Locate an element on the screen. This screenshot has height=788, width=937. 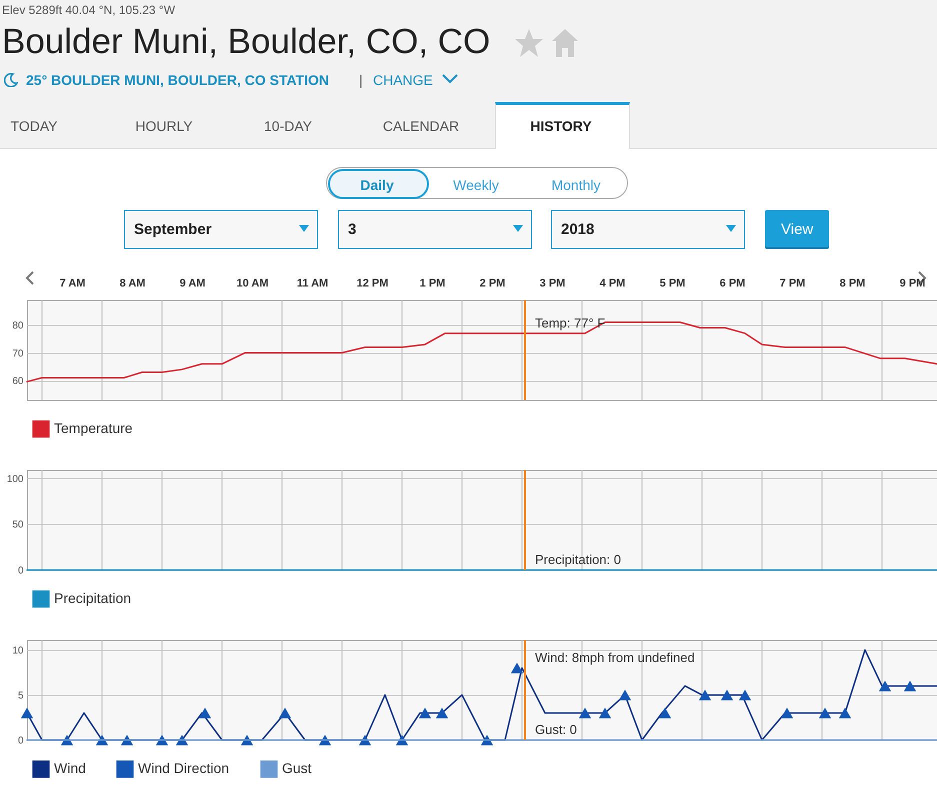
text: HISTORY is located at coordinates (561, 126).